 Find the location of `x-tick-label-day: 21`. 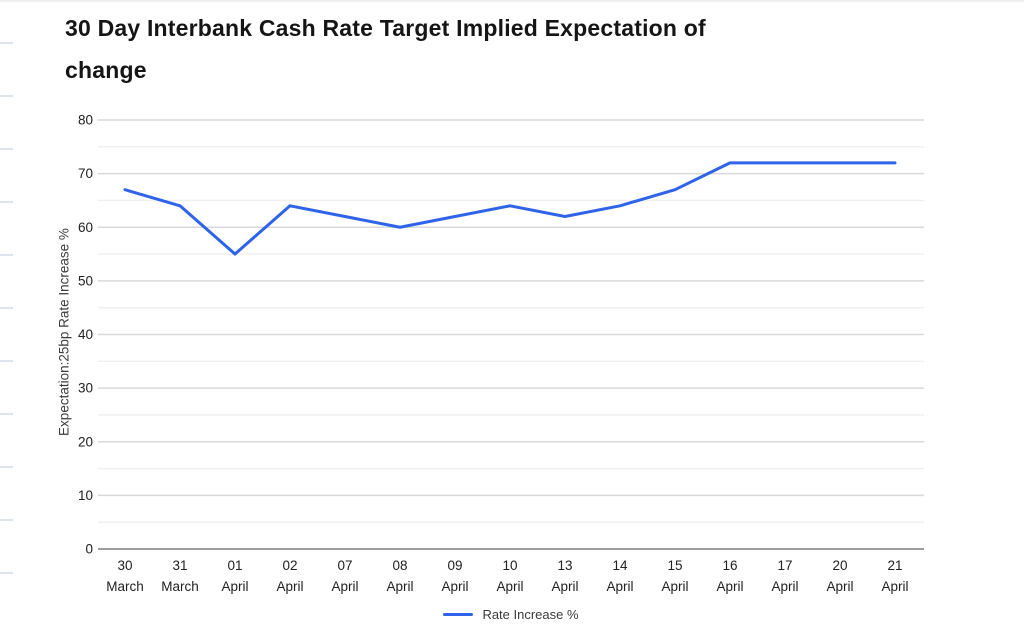

x-tick-label-day: 21 is located at coordinates (894, 565).